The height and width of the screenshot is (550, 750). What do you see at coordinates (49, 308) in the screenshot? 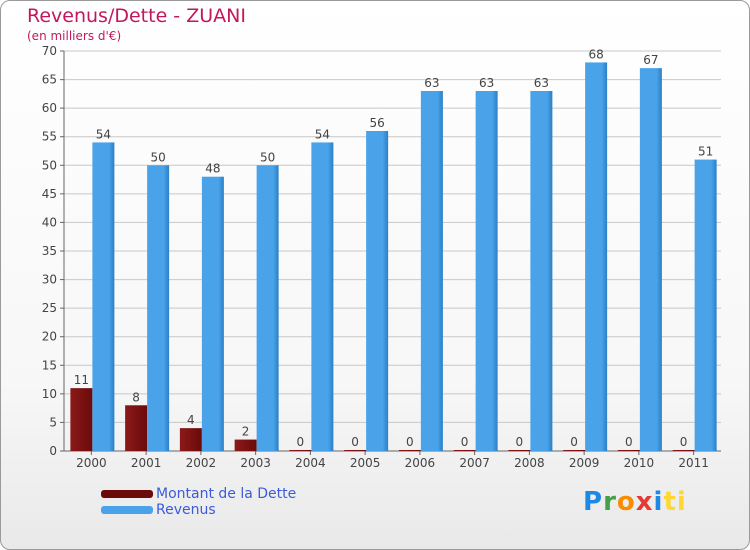
I see `y-tick-label: 25` at bounding box center [49, 308].